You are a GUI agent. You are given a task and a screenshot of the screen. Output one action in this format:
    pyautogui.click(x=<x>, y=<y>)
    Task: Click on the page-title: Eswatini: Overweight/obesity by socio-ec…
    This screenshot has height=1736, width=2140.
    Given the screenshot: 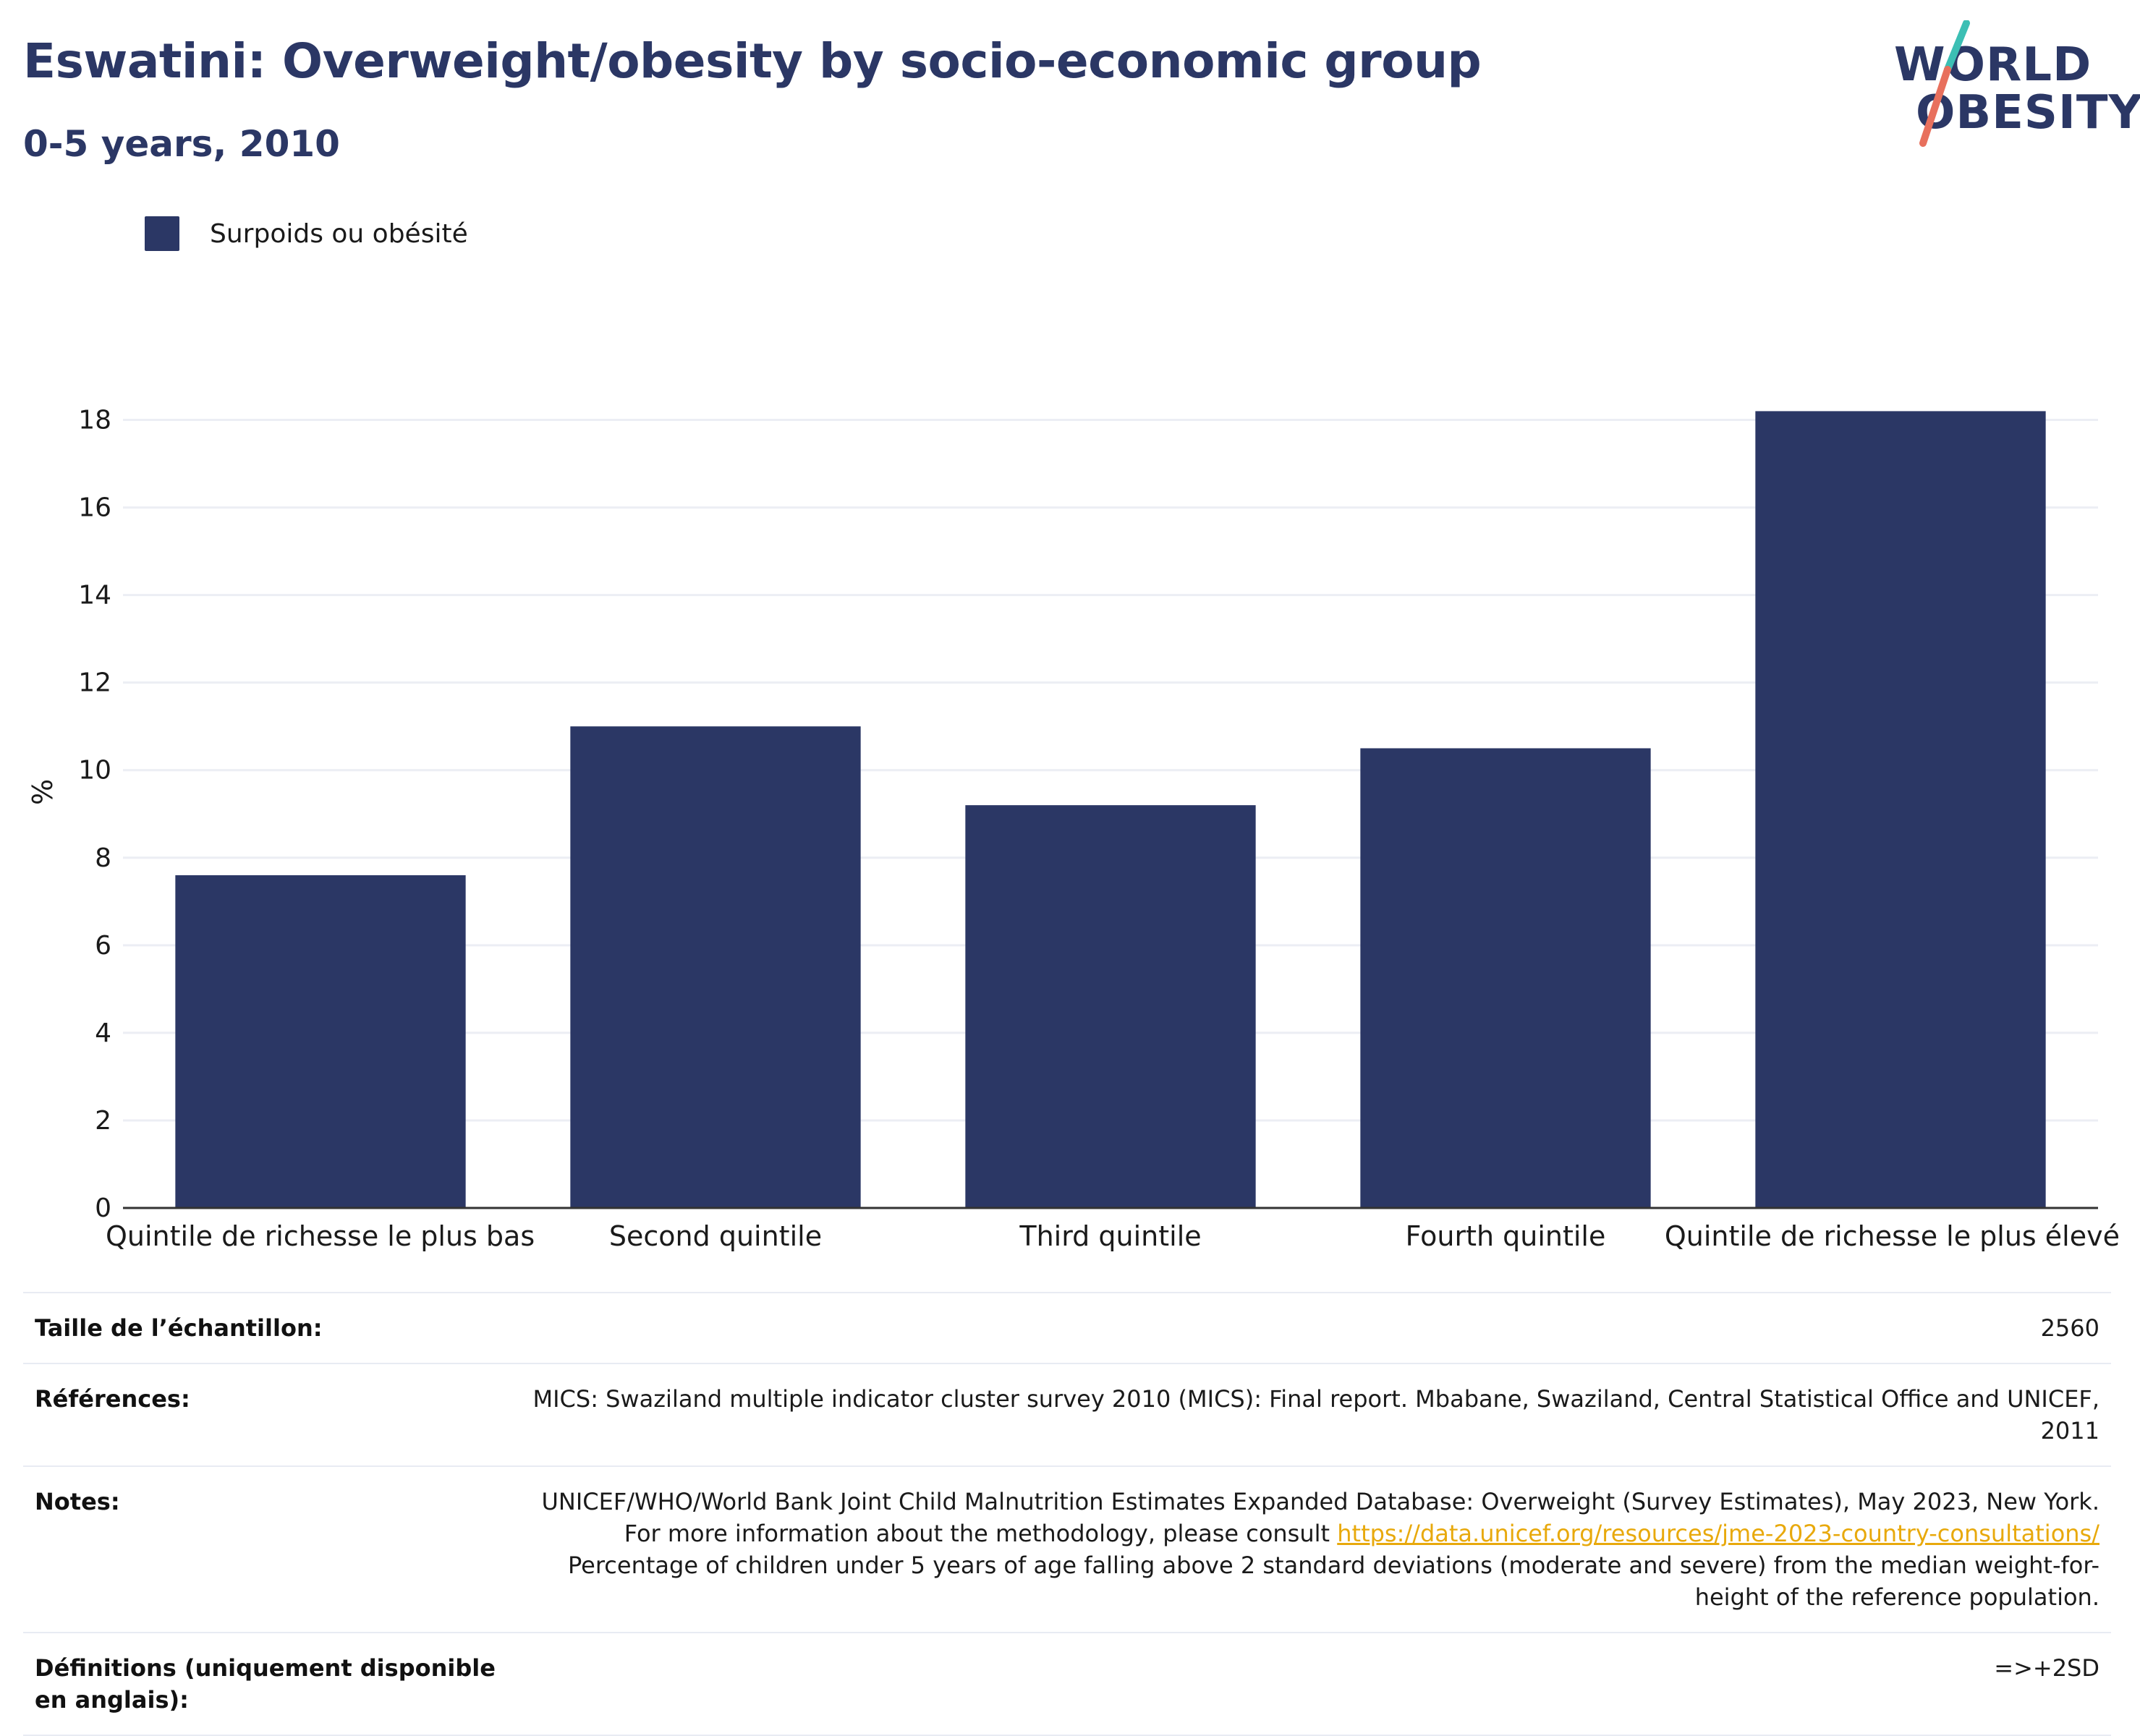 What is the action you would take?
    pyautogui.click(x=752, y=61)
    